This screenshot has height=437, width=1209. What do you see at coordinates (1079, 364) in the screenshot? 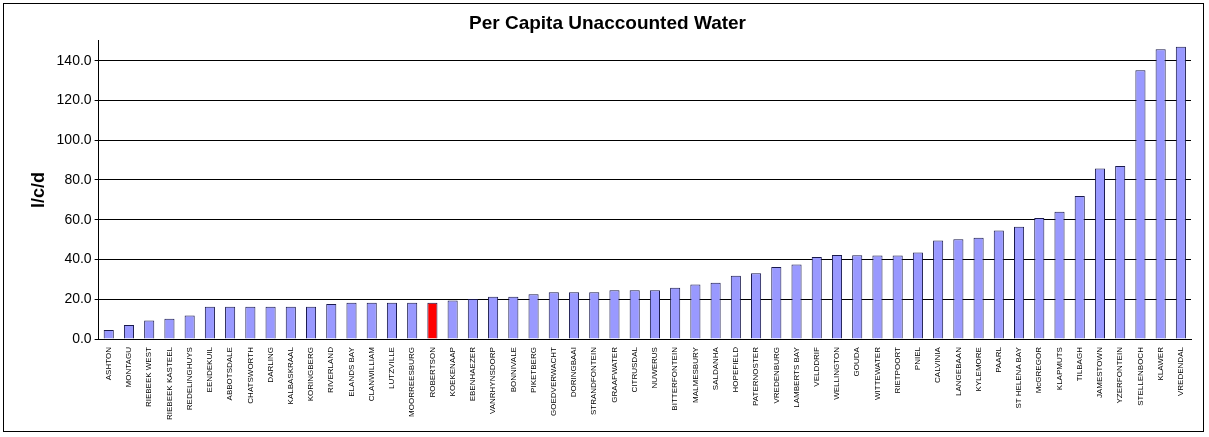
I see `x-tick-label: TILBAGH` at bounding box center [1079, 364].